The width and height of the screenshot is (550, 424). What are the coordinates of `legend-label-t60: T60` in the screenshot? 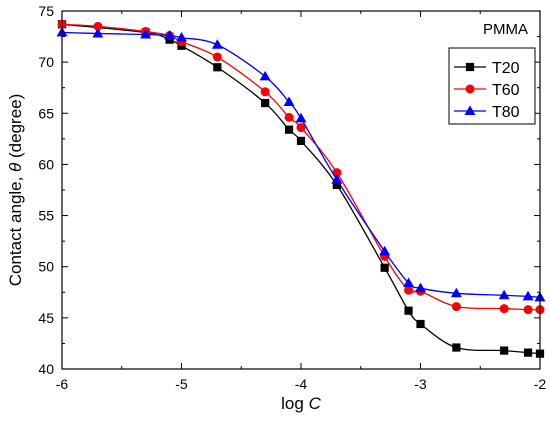 It's located at (506, 90).